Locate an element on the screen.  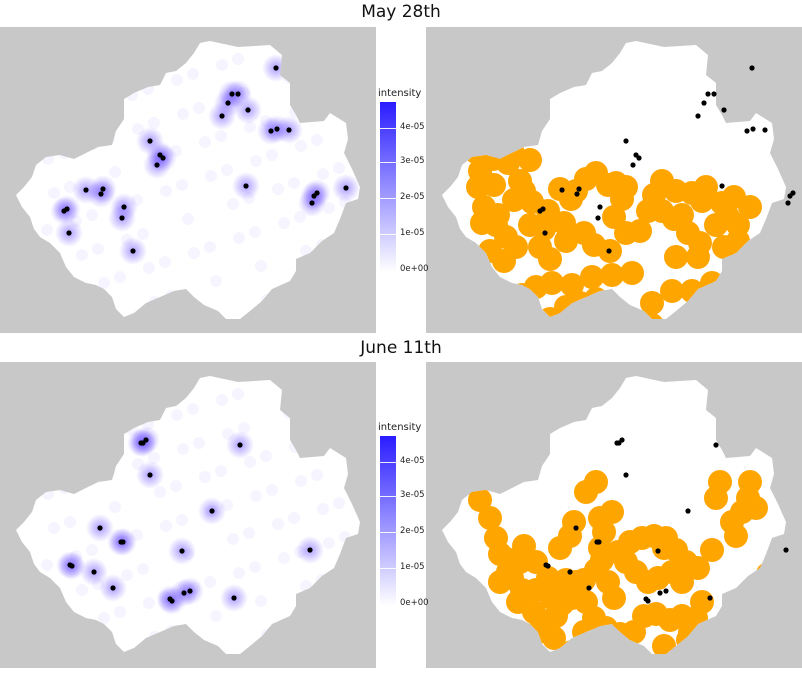
intensity-legend-may: intensity 4e-05 3e-05 2e-05 1e-05 0e+00 is located at coordinates (408, 188).